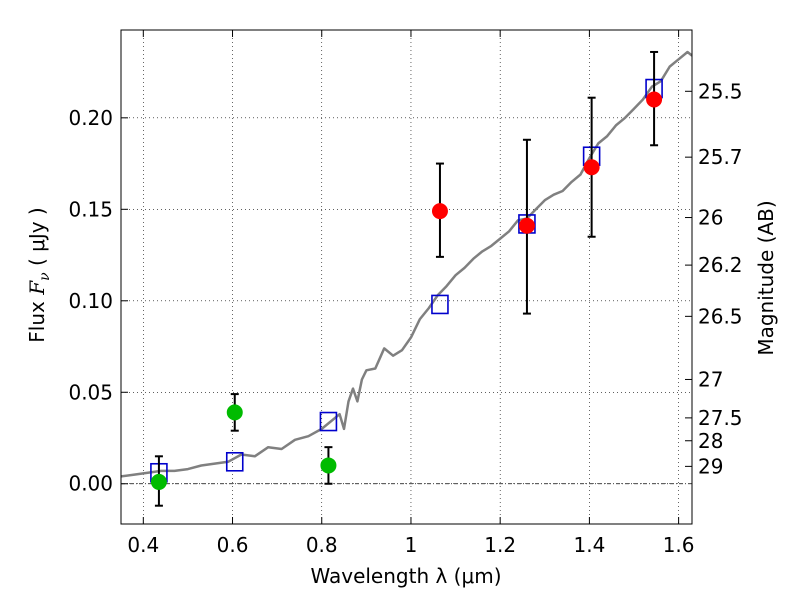  Describe the element at coordinates (500, 545) in the screenshot. I see `x-tick-label: 1.2` at that location.